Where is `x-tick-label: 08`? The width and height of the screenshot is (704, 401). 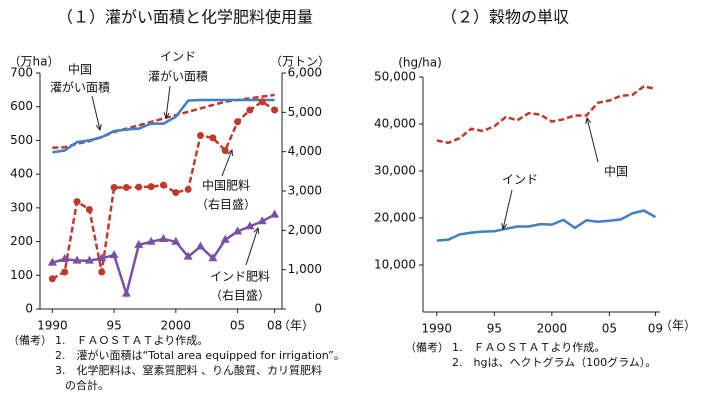
x-tick-label: 08 is located at coordinates (274, 326).